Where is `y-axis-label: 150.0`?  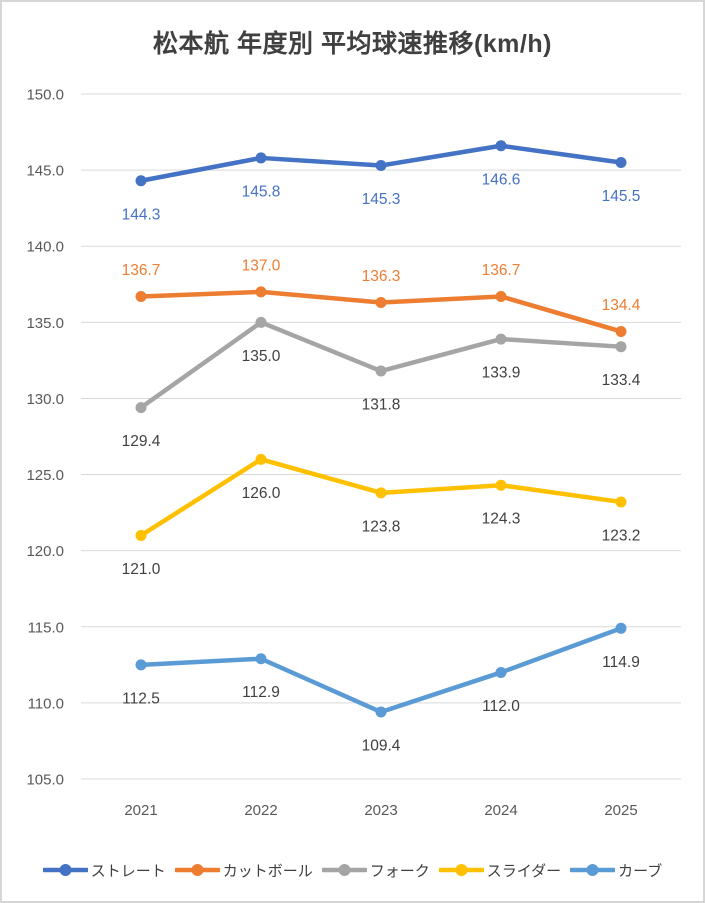 y-axis-label: 150.0 is located at coordinates (45, 95).